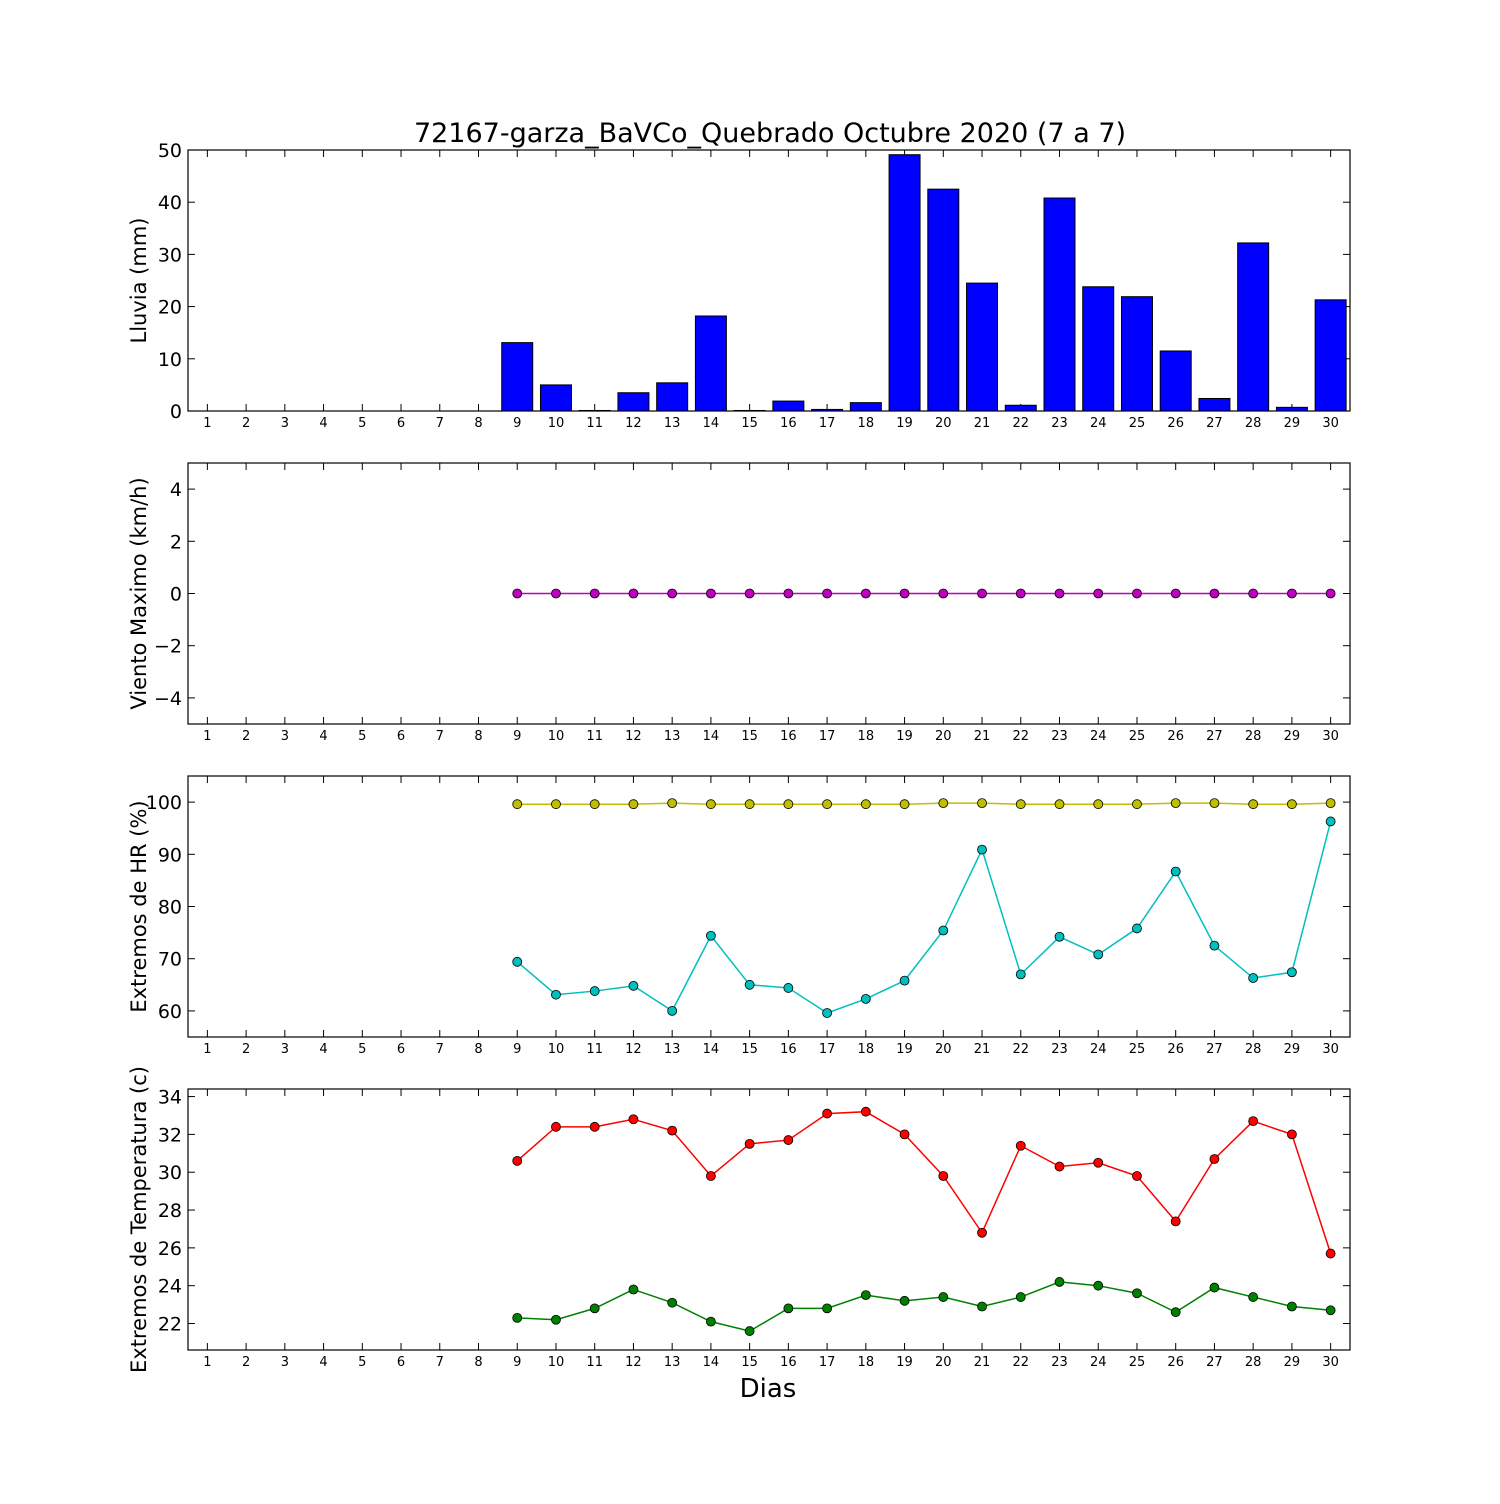 The height and width of the screenshot is (1504, 1500). What do you see at coordinates (207, 736) in the screenshot?
I see `x-tick-label: 1` at bounding box center [207, 736].